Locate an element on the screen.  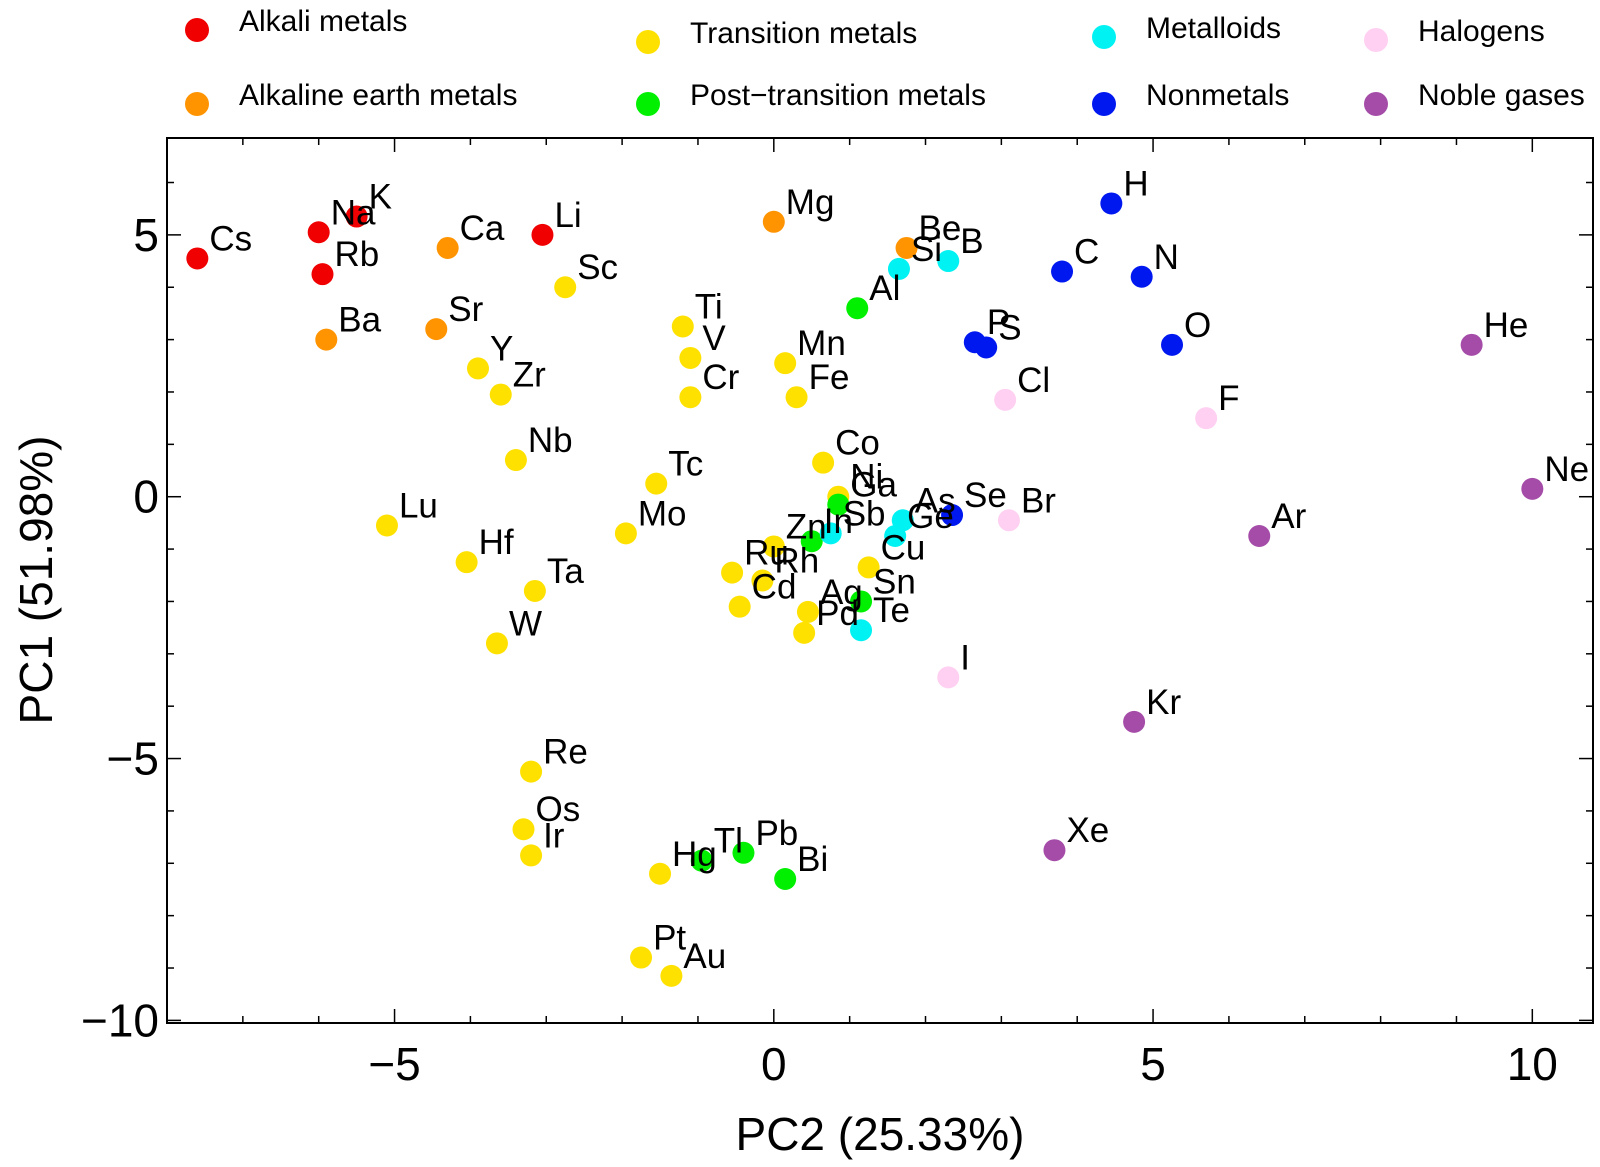
point-label: Xe is located at coordinates (1087, 830).